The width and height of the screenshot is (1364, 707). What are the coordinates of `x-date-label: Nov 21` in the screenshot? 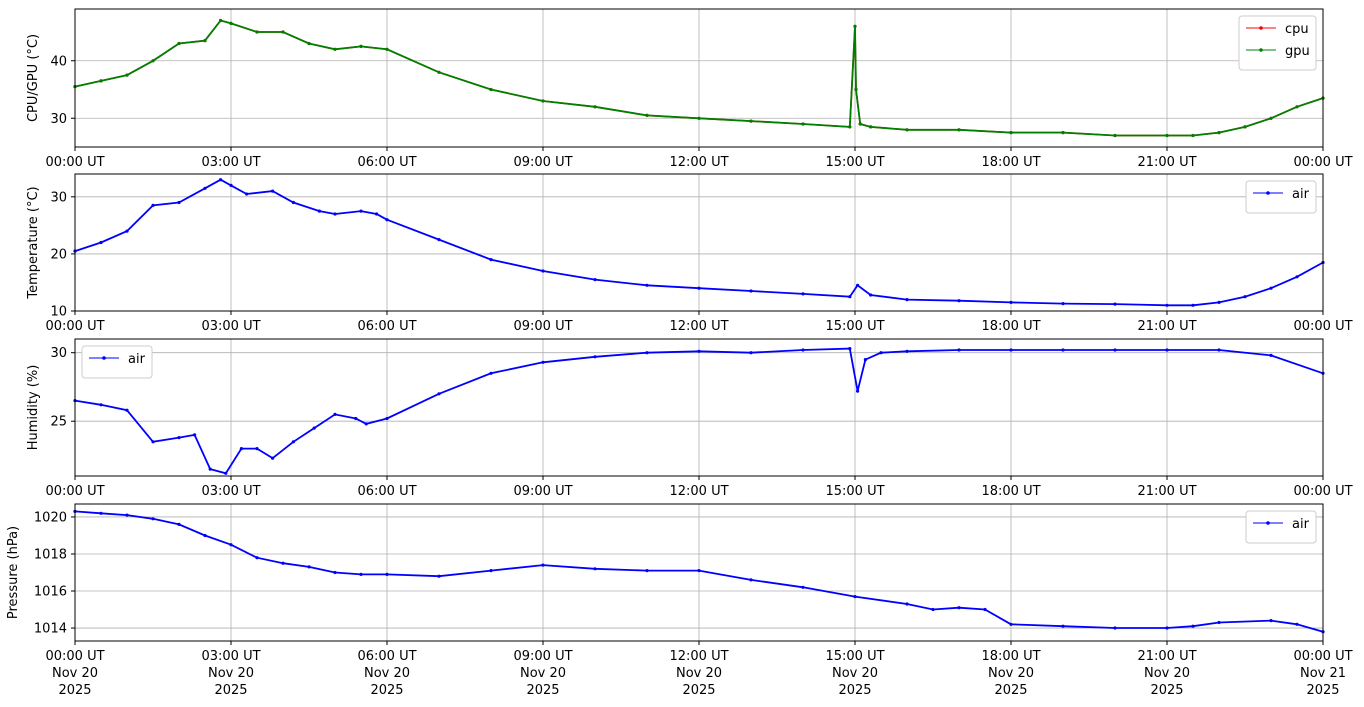 It's located at (1323, 673).